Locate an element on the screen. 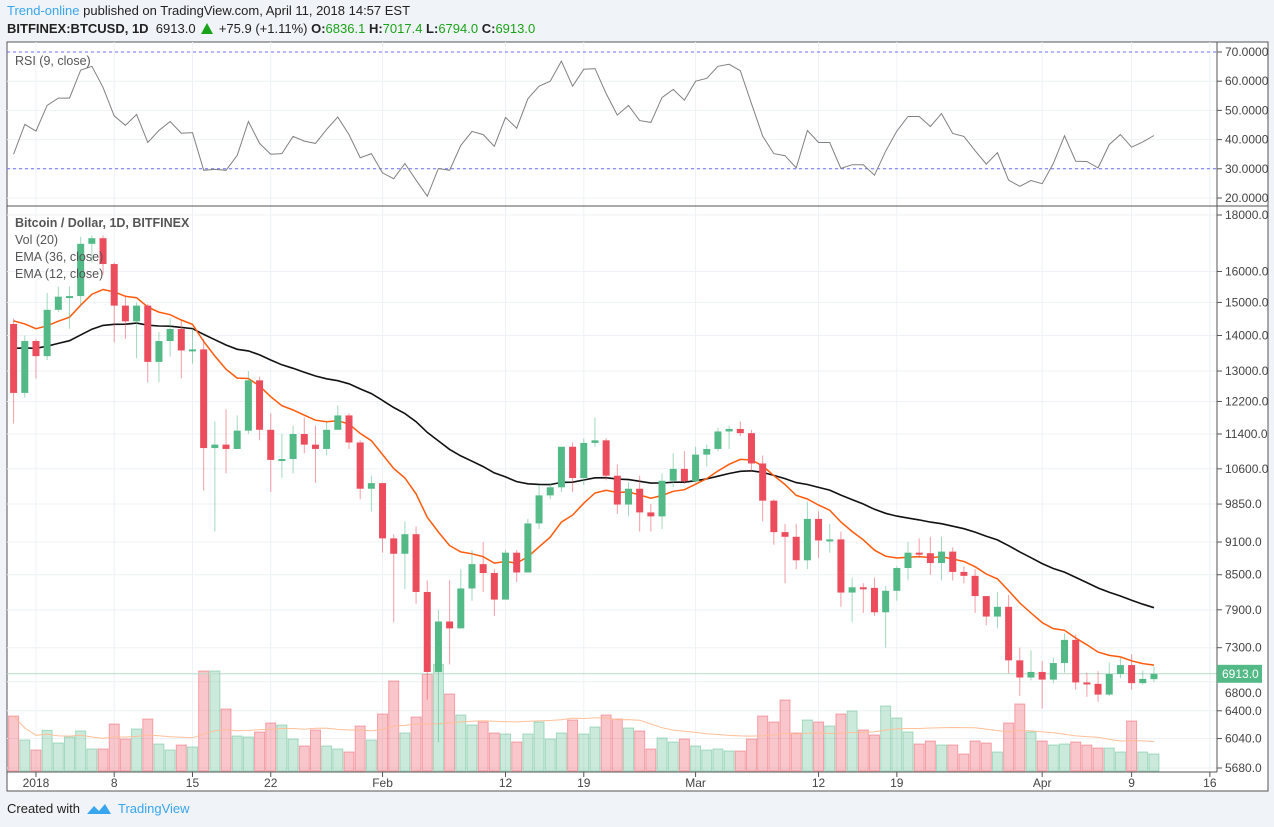 This screenshot has width=1274, height=827. rsi-legend: RSI (9, close) is located at coordinates (53, 61).